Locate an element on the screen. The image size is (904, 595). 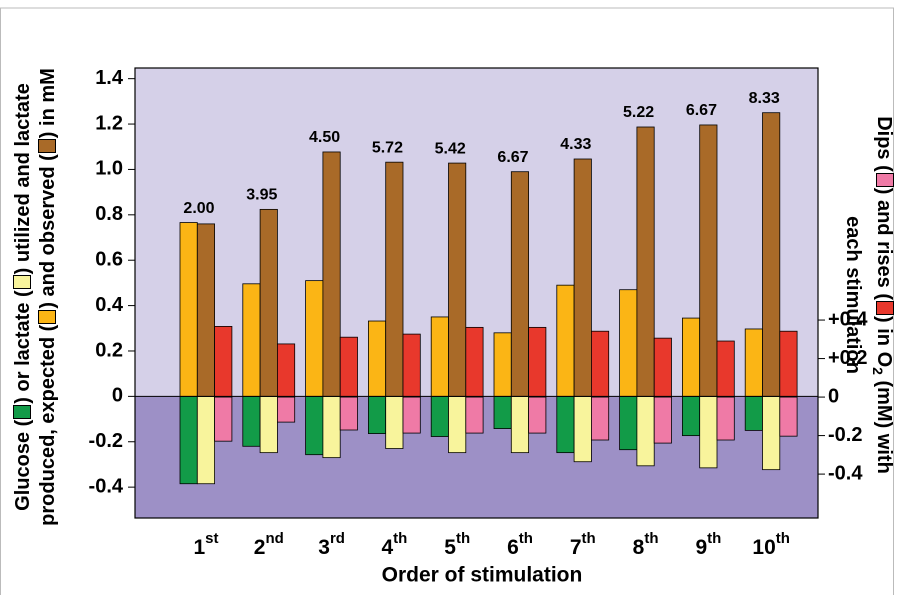
y-tick-label: -0.2 is located at coordinates (106, 441).